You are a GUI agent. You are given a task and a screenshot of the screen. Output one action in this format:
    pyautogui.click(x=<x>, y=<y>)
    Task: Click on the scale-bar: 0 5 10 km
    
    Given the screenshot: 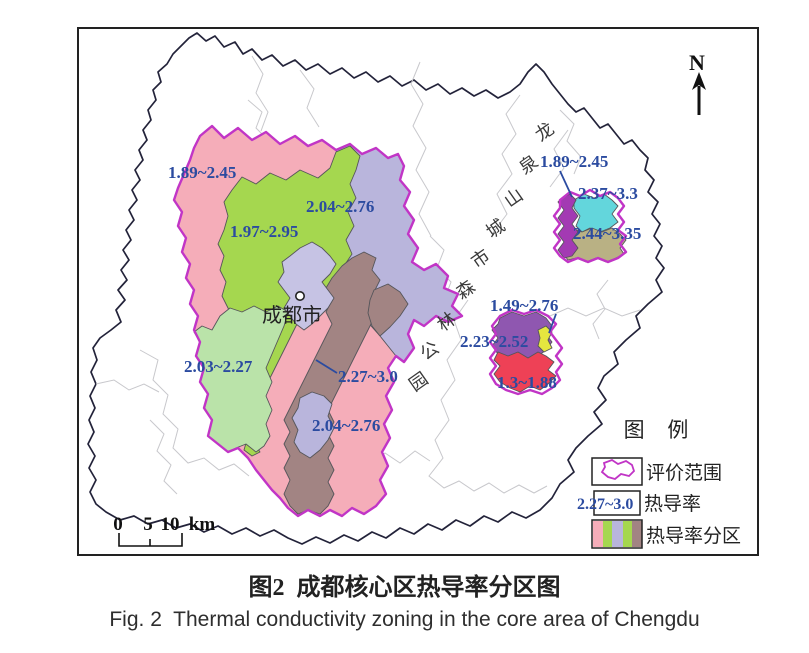 What is the action you would take?
    pyautogui.click(x=164, y=530)
    